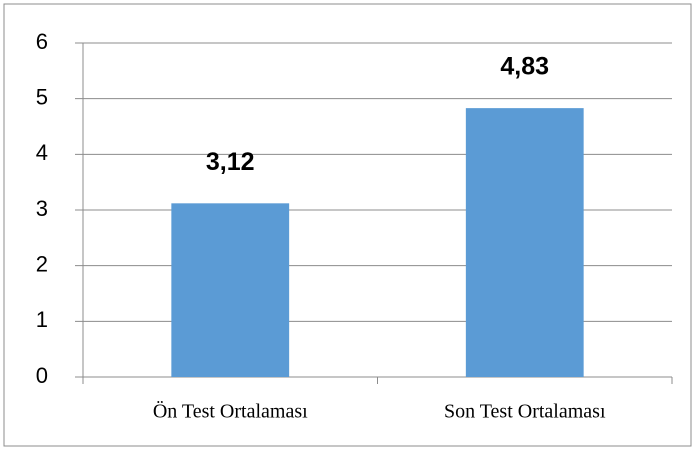 This screenshot has height=452, width=697. I want to click on y-tick-label: 3, so click(42, 208).